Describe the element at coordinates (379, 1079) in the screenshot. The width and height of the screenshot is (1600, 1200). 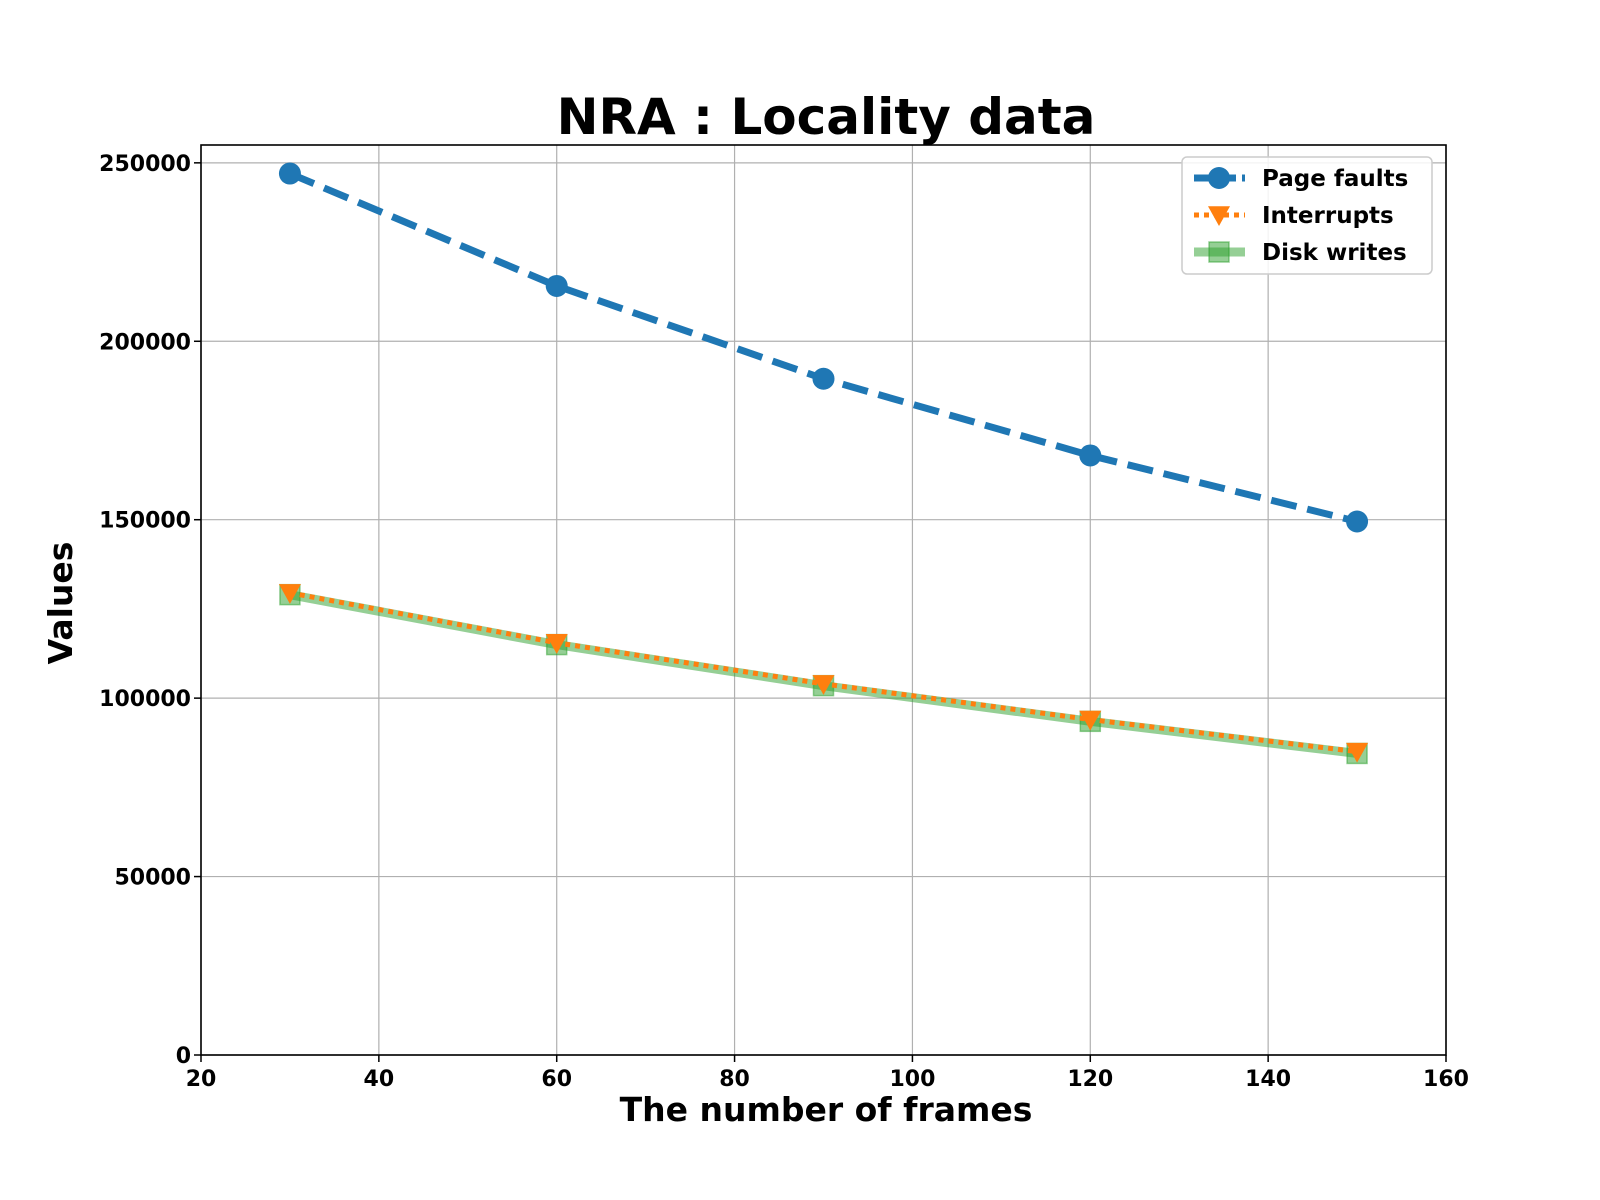
I see `x-tick-label: 40` at that location.